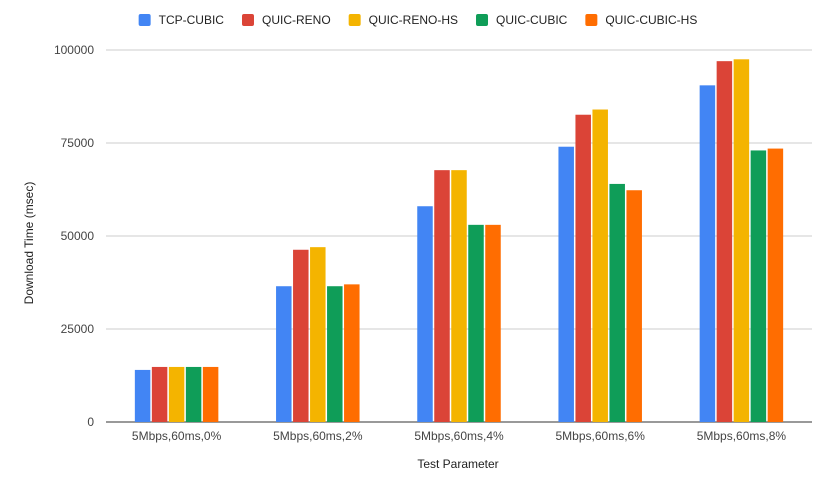 This screenshot has width=835, height=486. What do you see at coordinates (532, 20) in the screenshot?
I see `legend-label: QUIC-CUBIC` at bounding box center [532, 20].